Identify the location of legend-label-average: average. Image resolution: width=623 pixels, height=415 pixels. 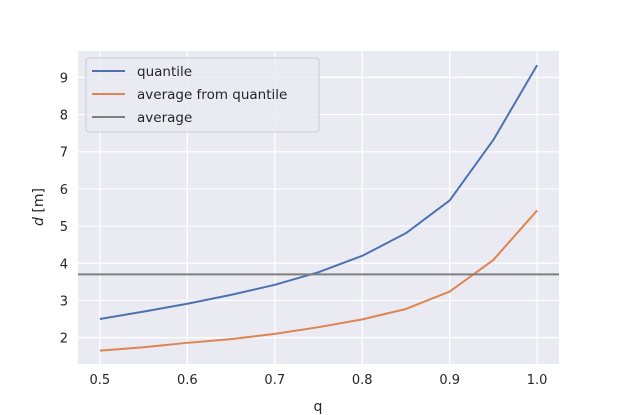
(164, 118).